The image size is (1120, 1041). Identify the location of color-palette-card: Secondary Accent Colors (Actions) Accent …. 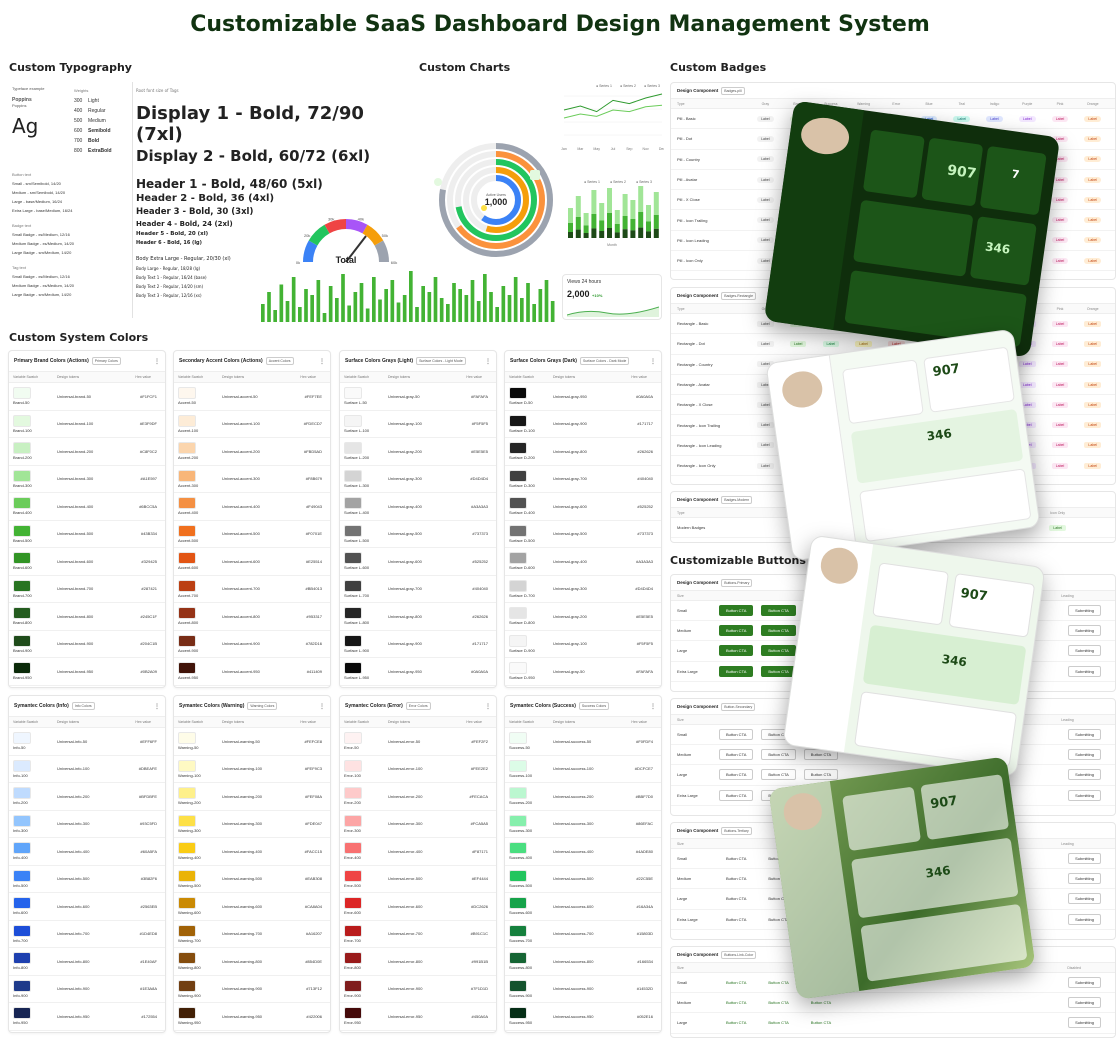
(252, 519).